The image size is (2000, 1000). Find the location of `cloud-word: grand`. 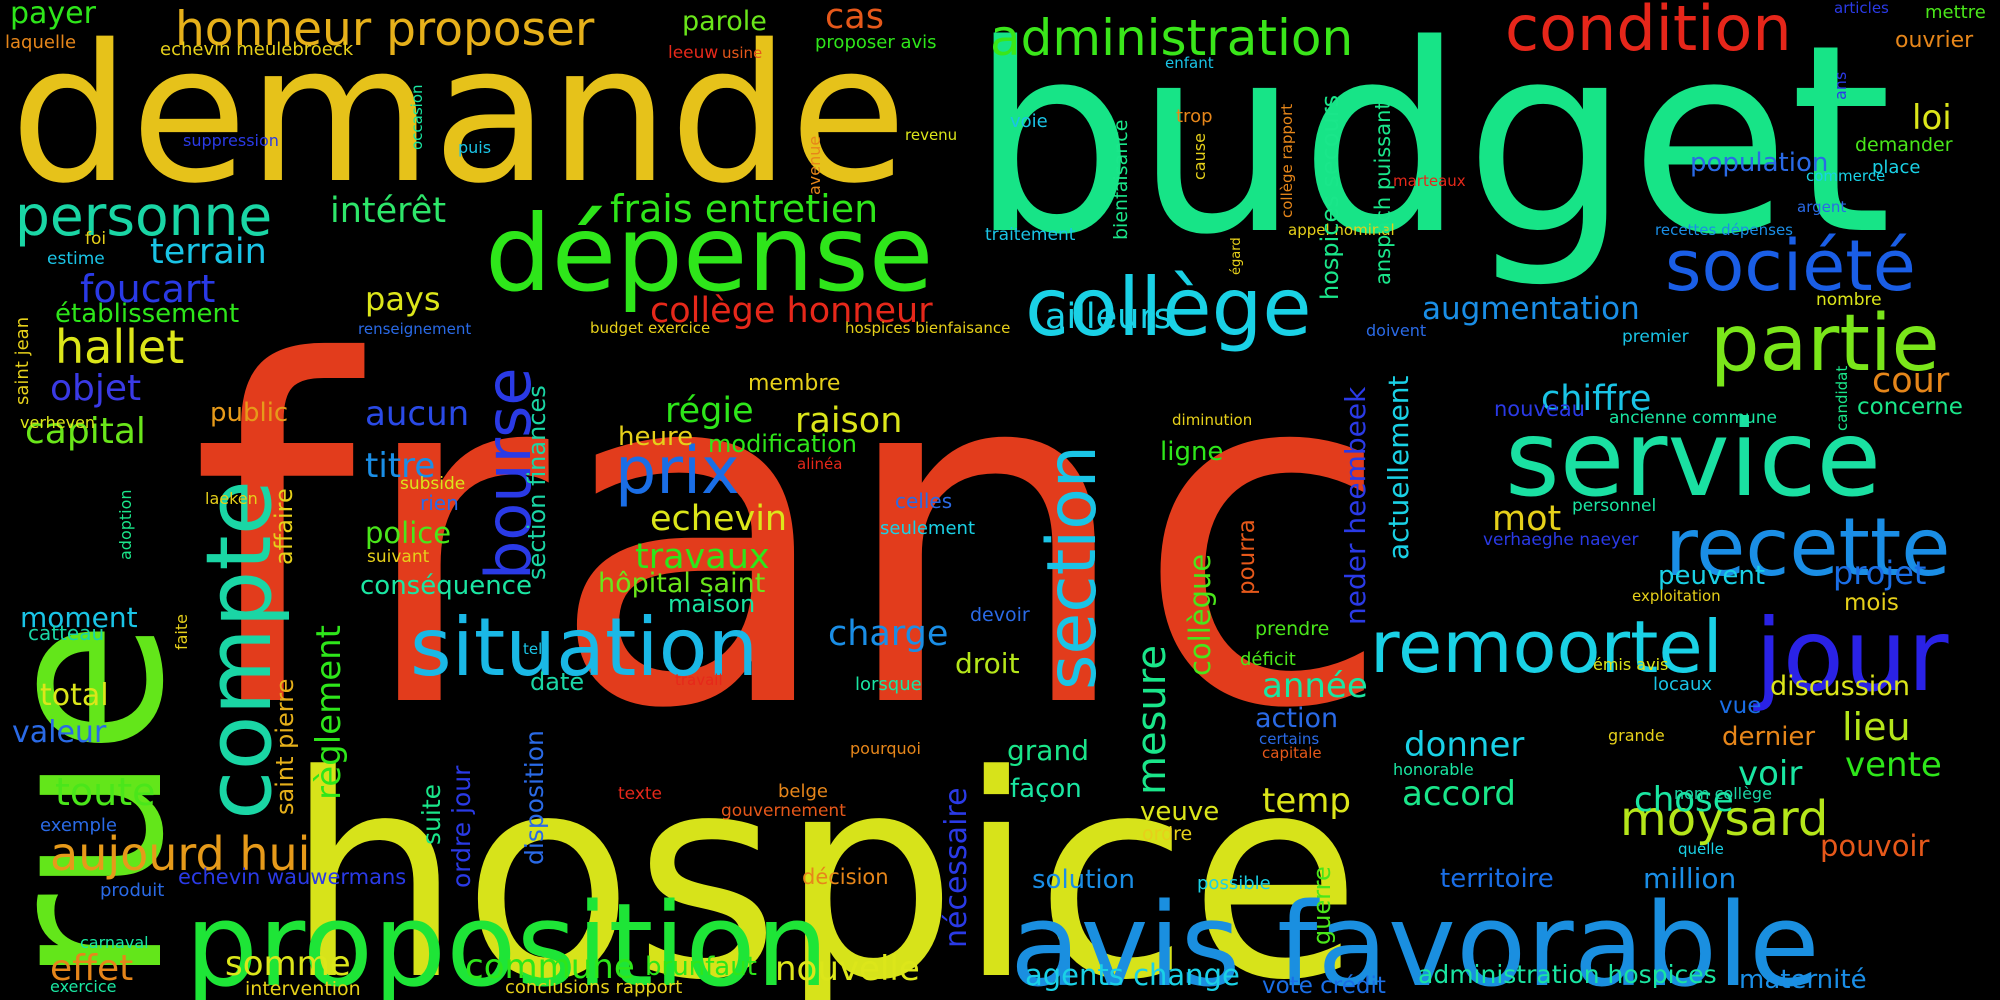

cloud-word: grand is located at coordinates (1048, 750).